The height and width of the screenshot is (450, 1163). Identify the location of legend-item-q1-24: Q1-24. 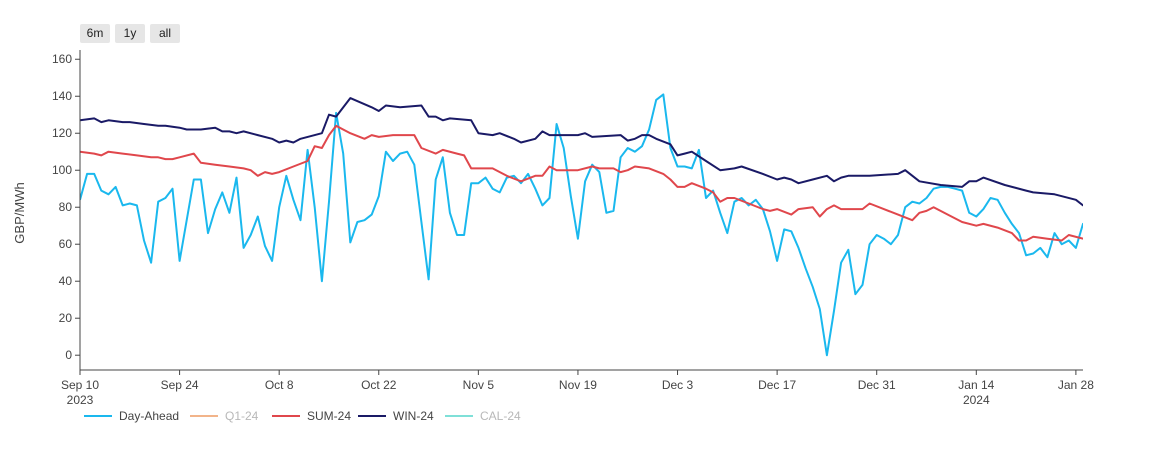
(224, 416).